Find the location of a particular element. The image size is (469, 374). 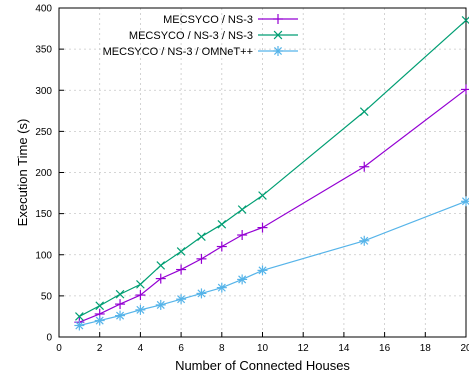

legend-item: MECSYCO / NS-3 / NS-3 is located at coordinates (213, 36).